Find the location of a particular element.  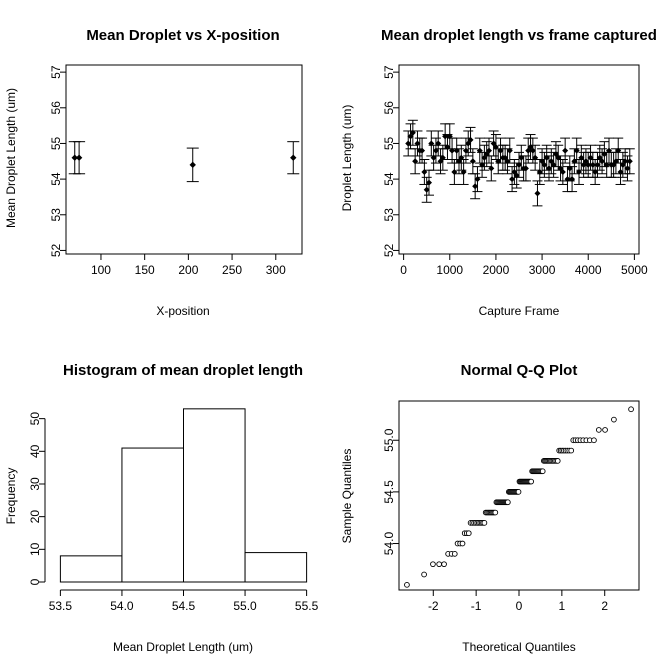

y-tick-label: 54.0 is located at coordinates (389, 544).